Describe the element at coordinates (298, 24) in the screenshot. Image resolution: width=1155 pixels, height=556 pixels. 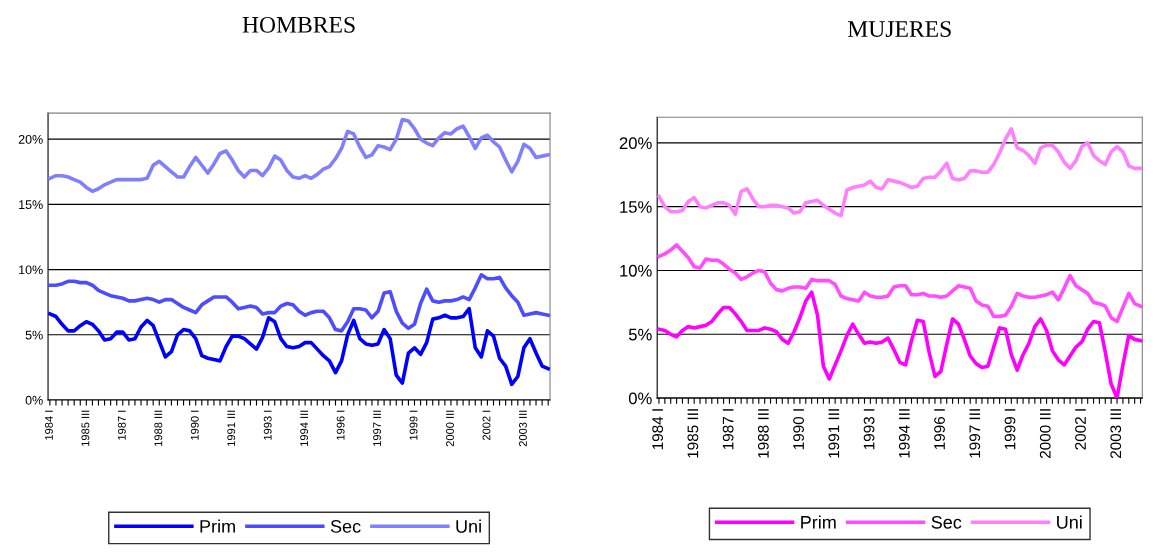
I see `chart-title: HOMBRES` at that location.